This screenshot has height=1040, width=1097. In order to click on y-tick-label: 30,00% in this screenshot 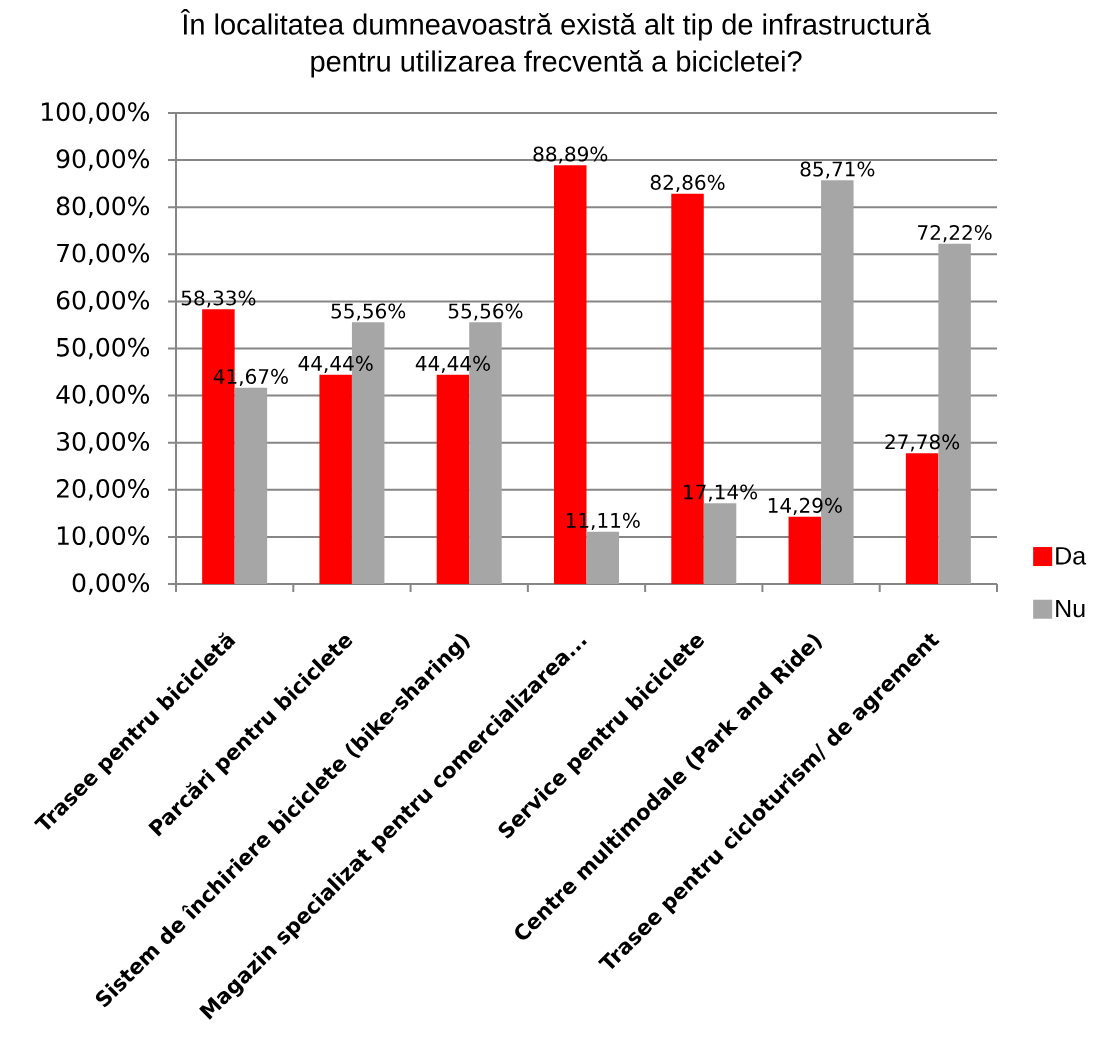, I will do `click(103, 442)`.